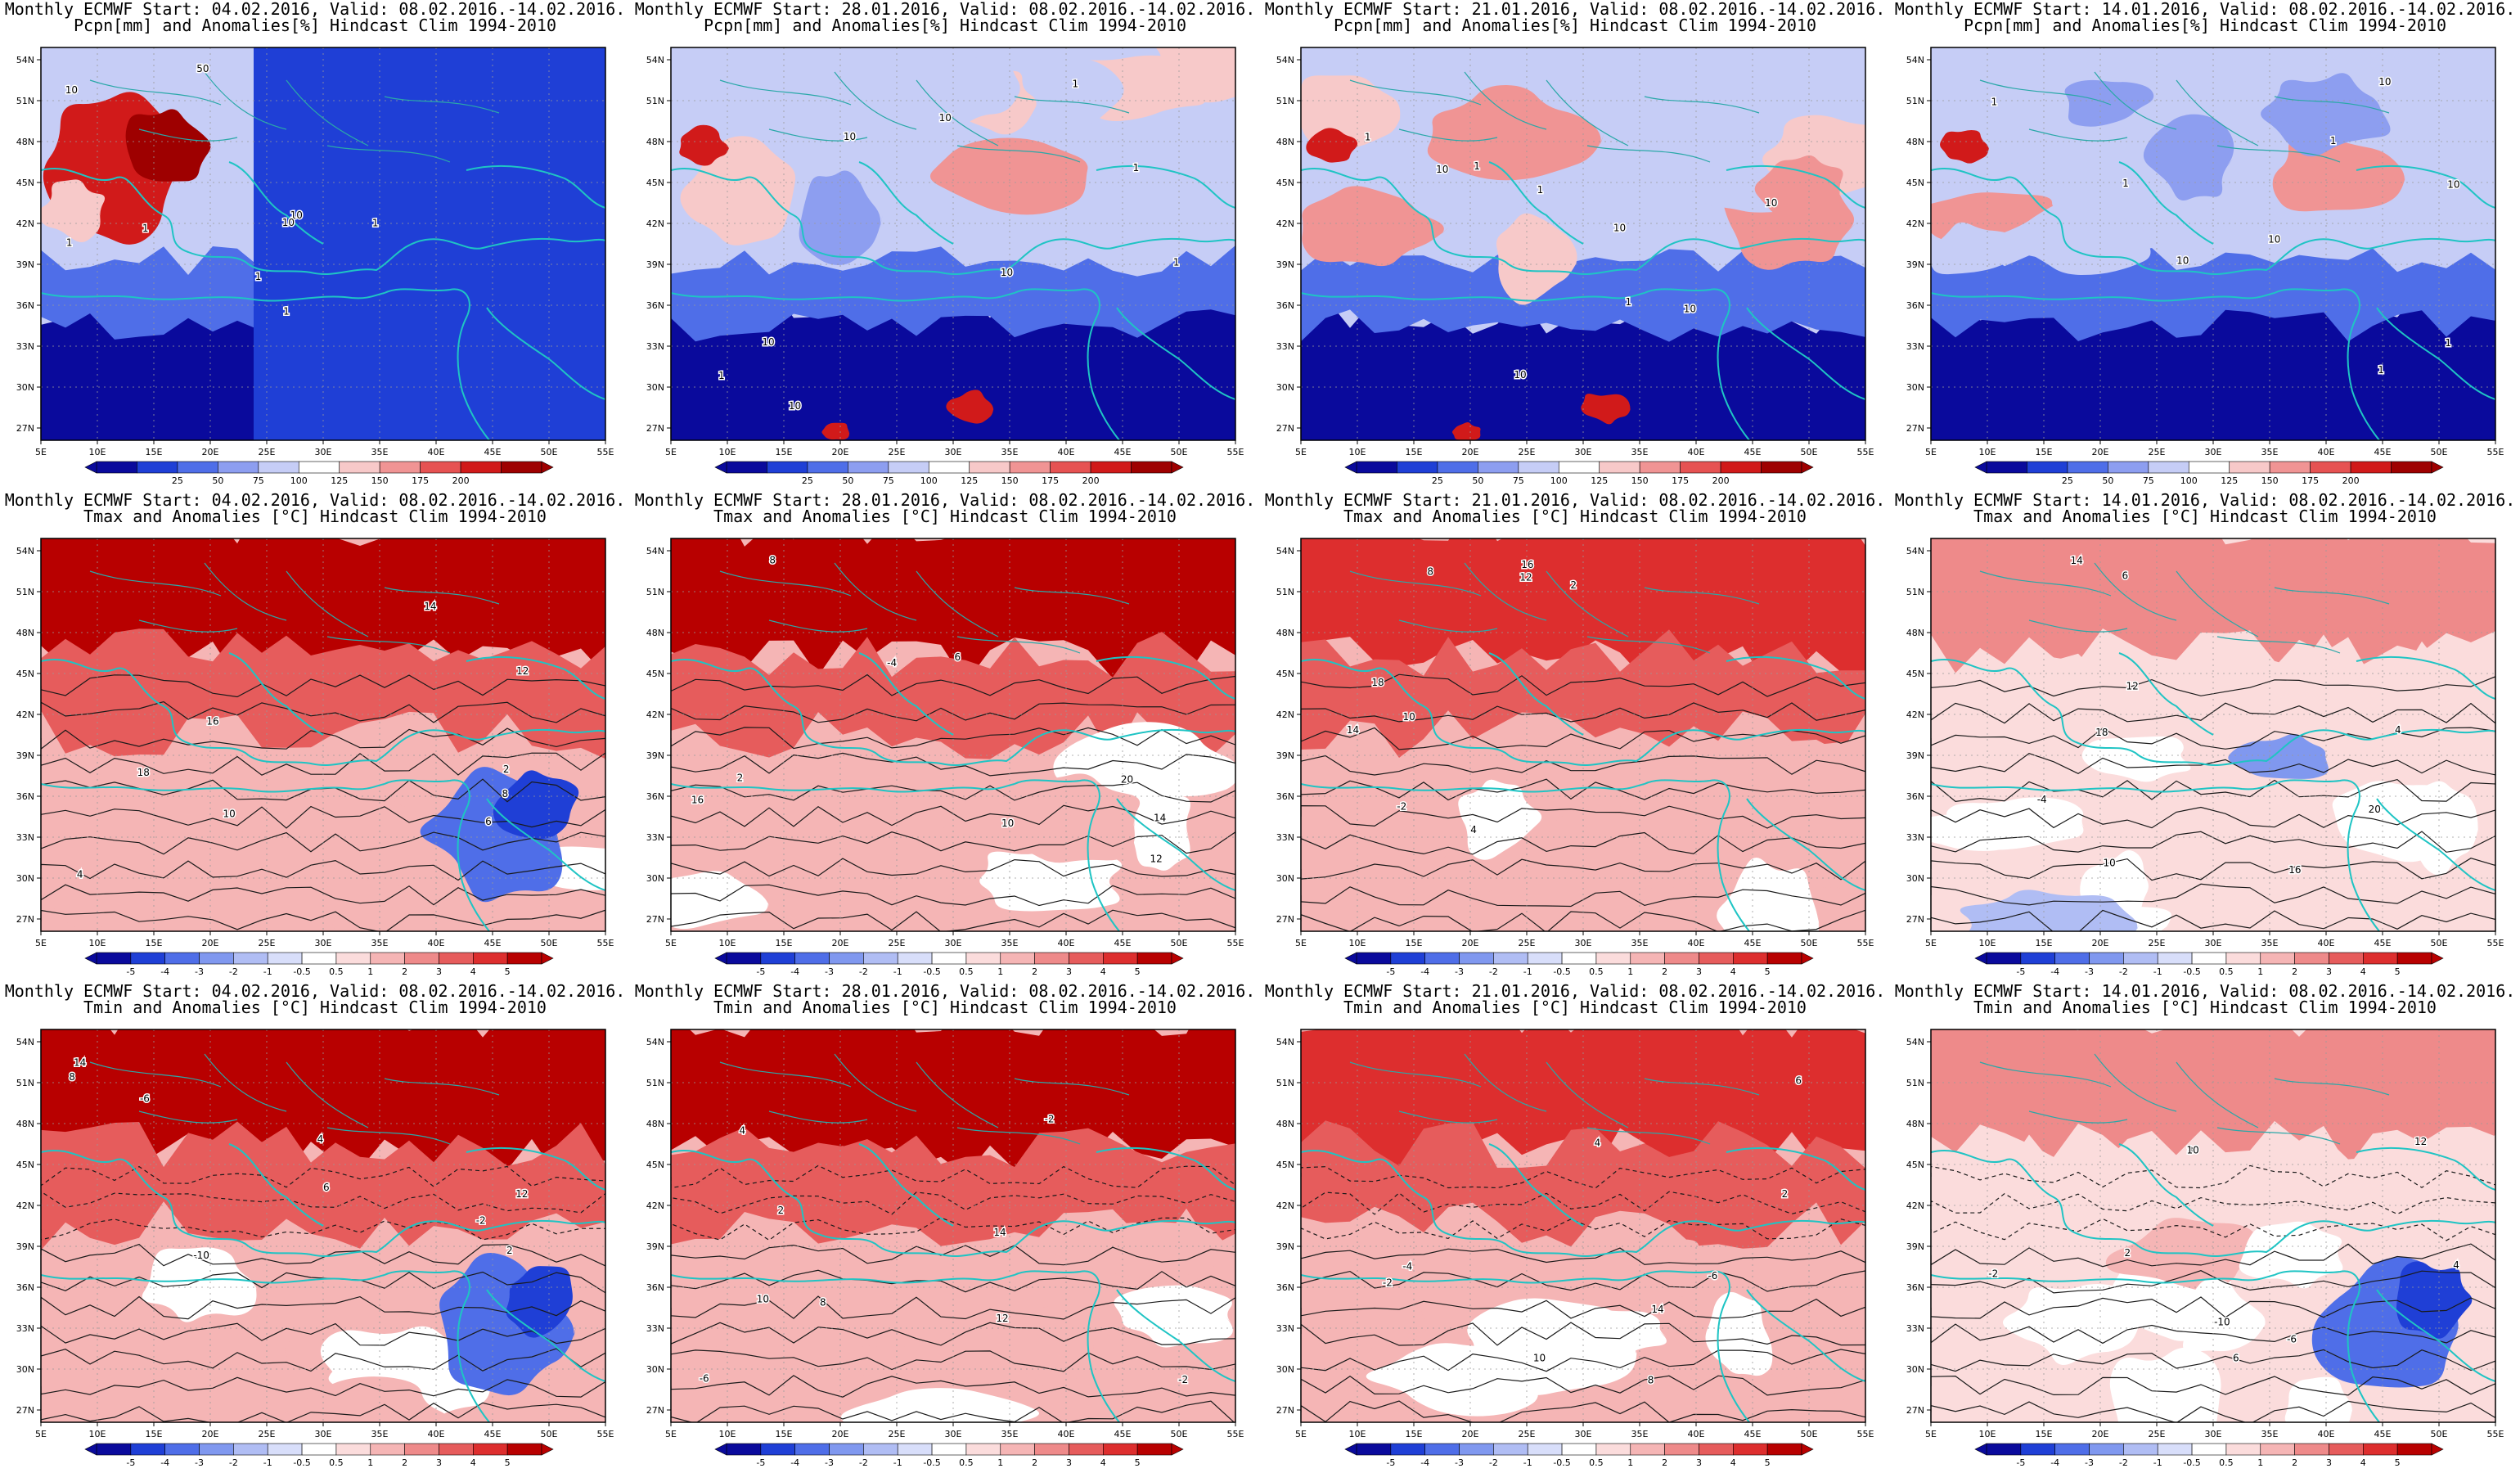 This screenshot has height=1473, width=2520. I want to click on lat-tick-label: 39N, so click(655, 1246).